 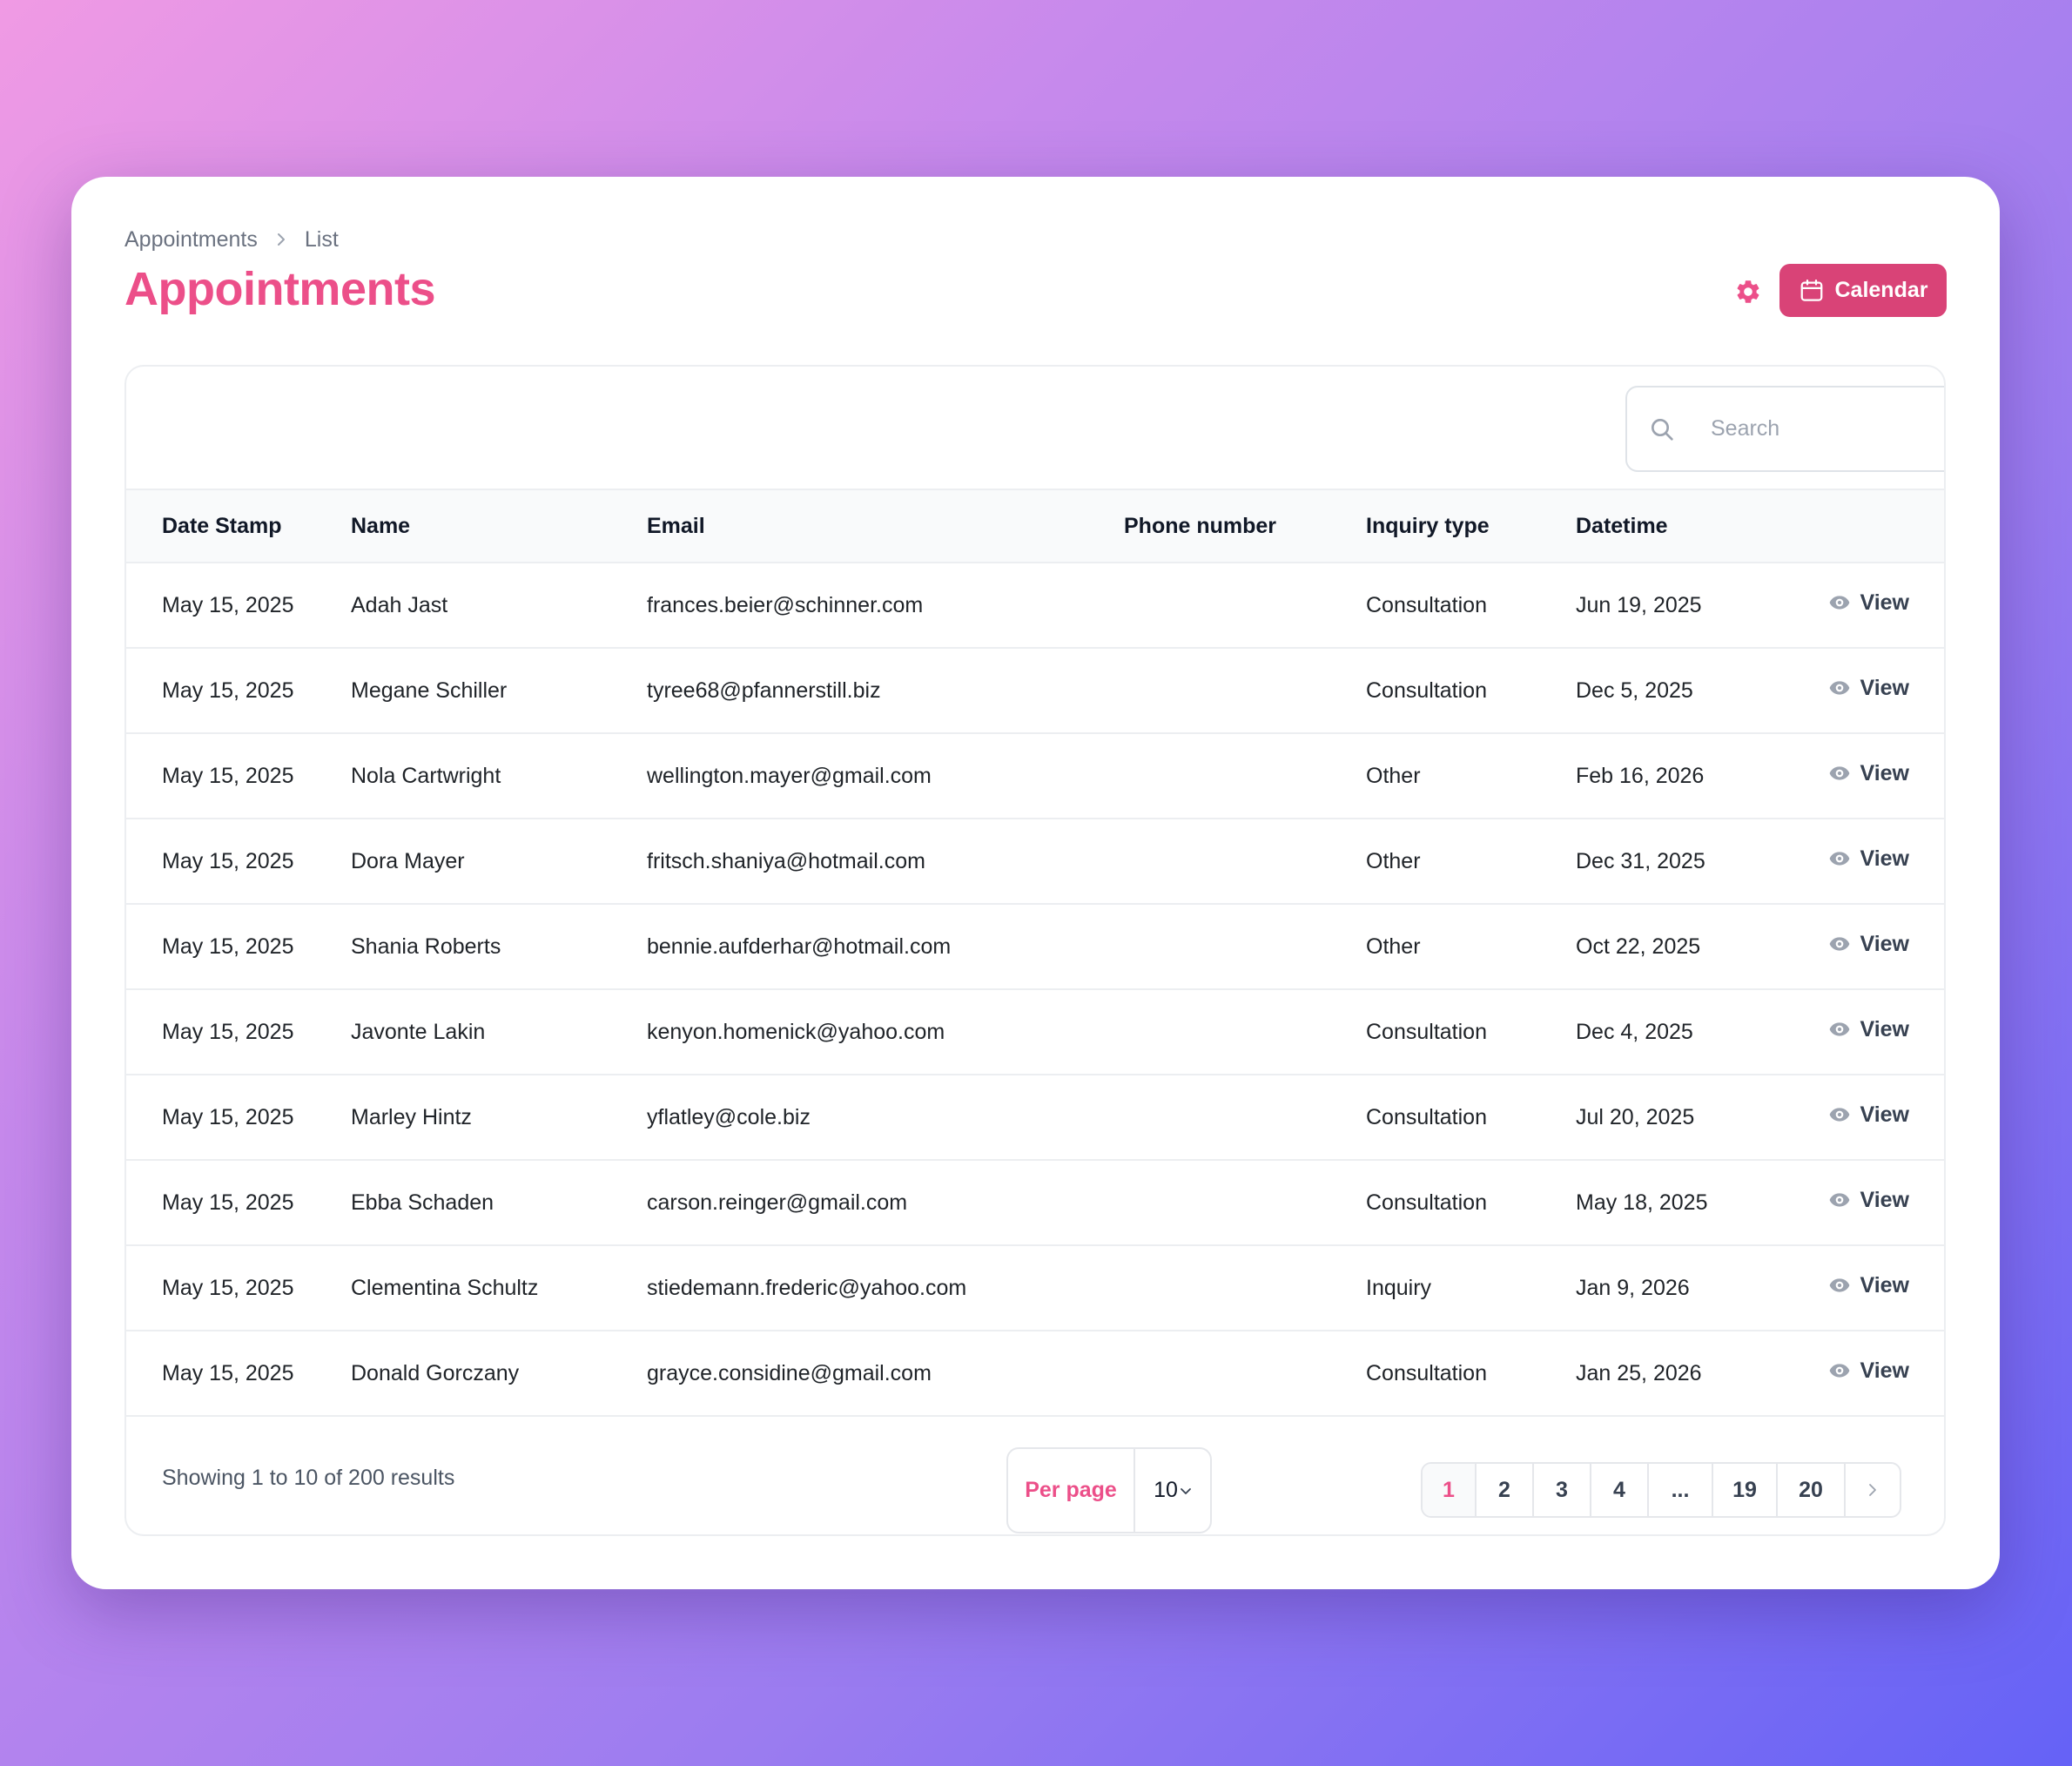 I want to click on email-cell: yflatley@cole.biz, so click(x=886, y=1118).